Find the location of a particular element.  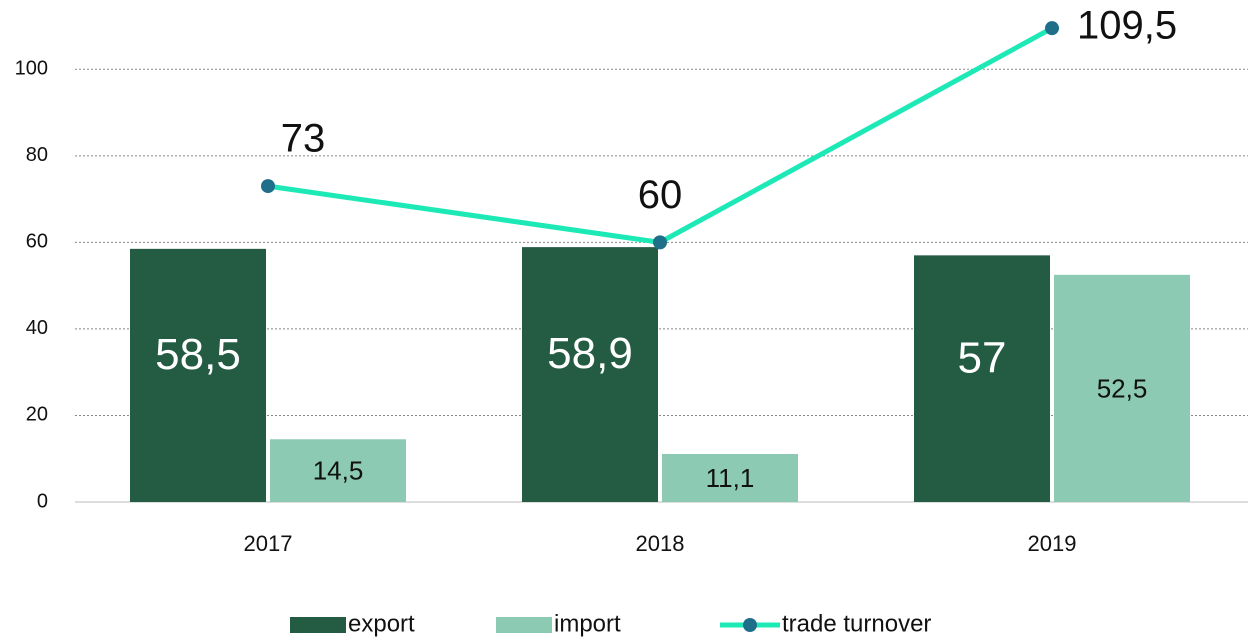

y-tick-label: 100 is located at coordinates (31, 69).